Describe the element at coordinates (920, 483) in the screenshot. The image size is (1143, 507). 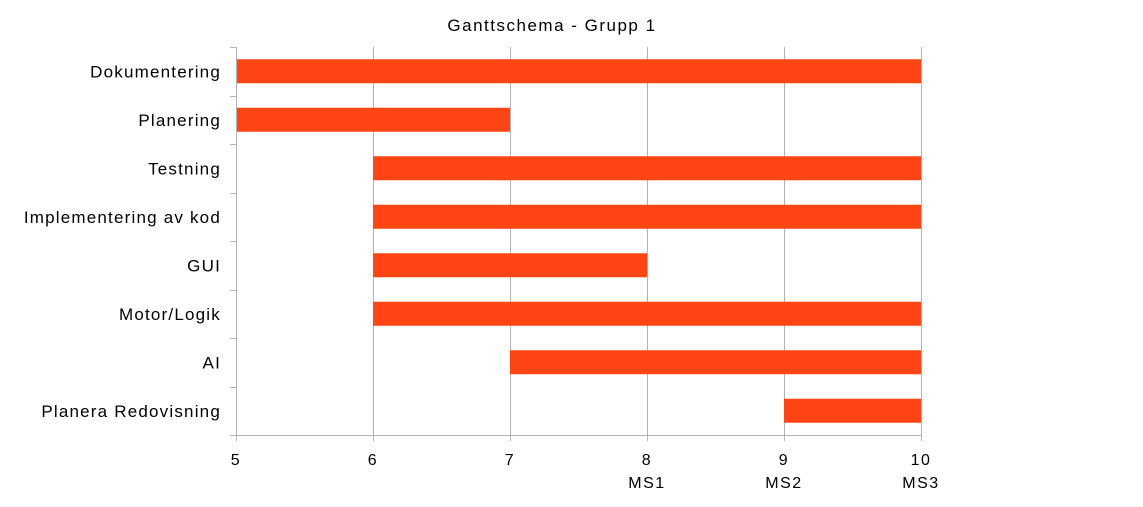
I see `milestone-label: MS3` at that location.